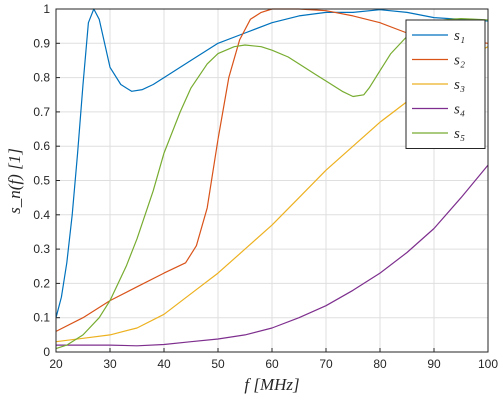 Image resolution: width=503 pixels, height=401 pixels. I want to click on x-tick-label: 70, so click(326, 364).